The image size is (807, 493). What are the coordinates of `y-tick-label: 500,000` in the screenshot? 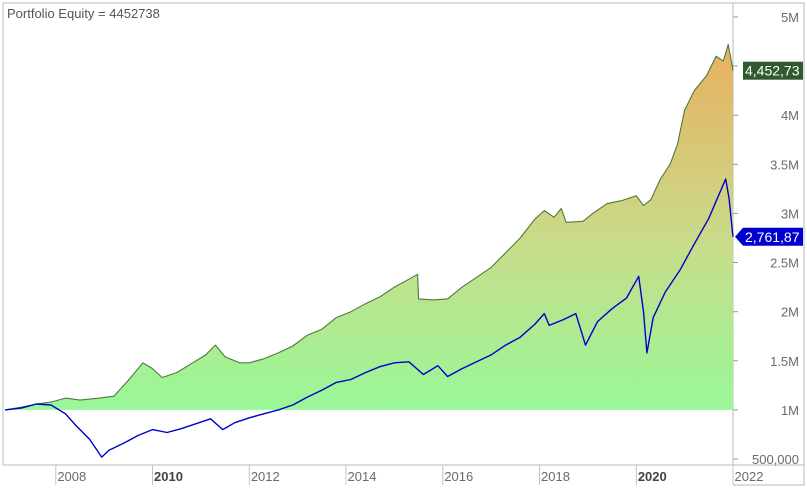 It's located at (775, 459).